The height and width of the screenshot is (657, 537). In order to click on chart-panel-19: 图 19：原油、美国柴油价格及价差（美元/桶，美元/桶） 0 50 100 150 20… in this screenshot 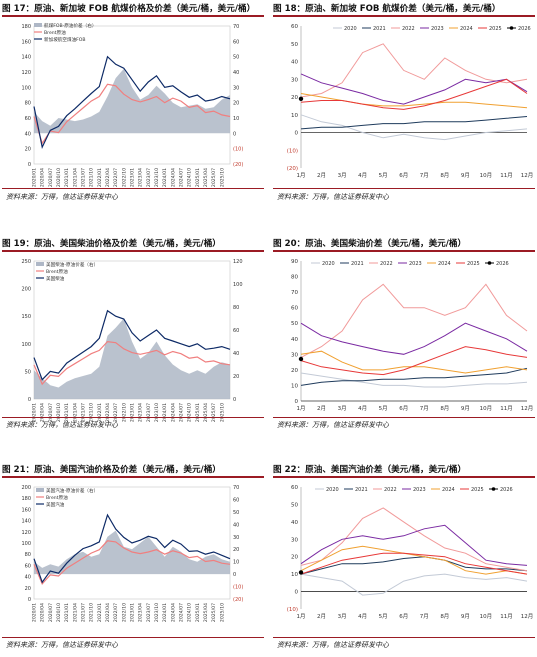, I will do `click(133, 337)`.